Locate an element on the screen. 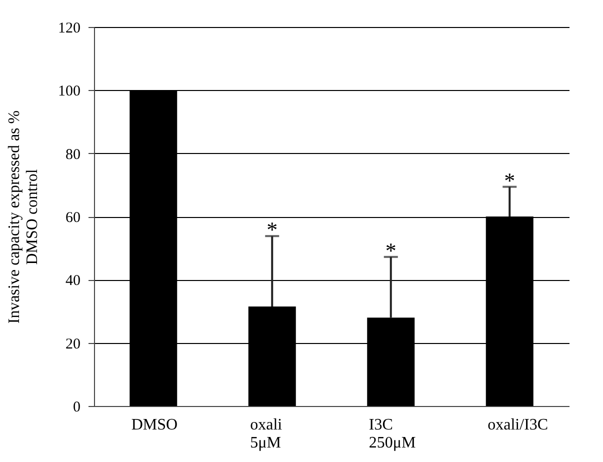 The width and height of the screenshot is (603, 462). y-tick-label: 20 is located at coordinates (73, 344).